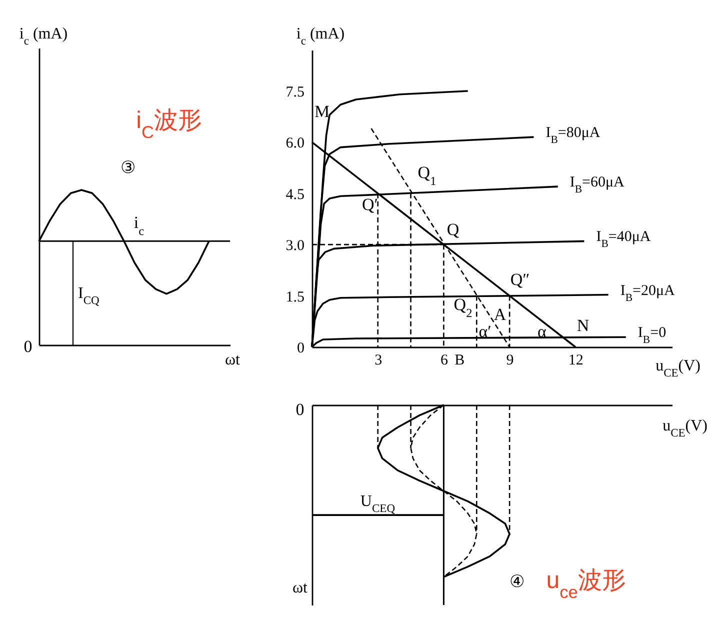  What do you see at coordinates (459, 360) in the screenshot?
I see `x-tick-label: B` at bounding box center [459, 360].